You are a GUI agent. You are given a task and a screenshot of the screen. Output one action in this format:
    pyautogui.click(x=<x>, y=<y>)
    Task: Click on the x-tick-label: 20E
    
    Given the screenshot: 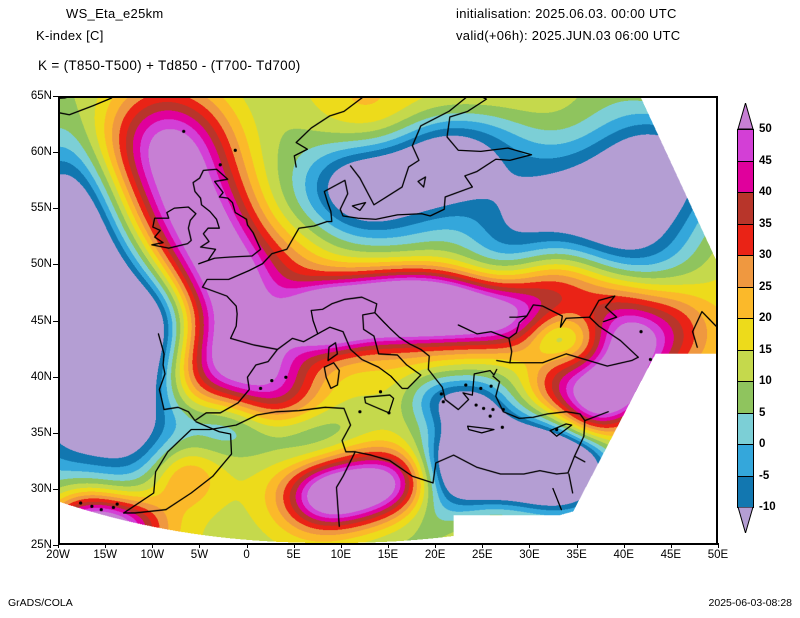 What is the action you would take?
    pyautogui.click(x=435, y=555)
    